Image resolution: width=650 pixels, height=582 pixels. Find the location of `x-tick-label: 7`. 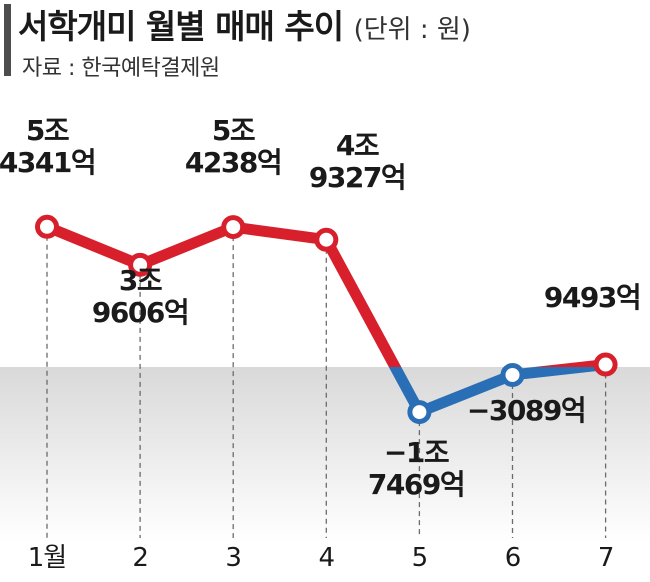

x-tick-label: 7 is located at coordinates (606, 558).